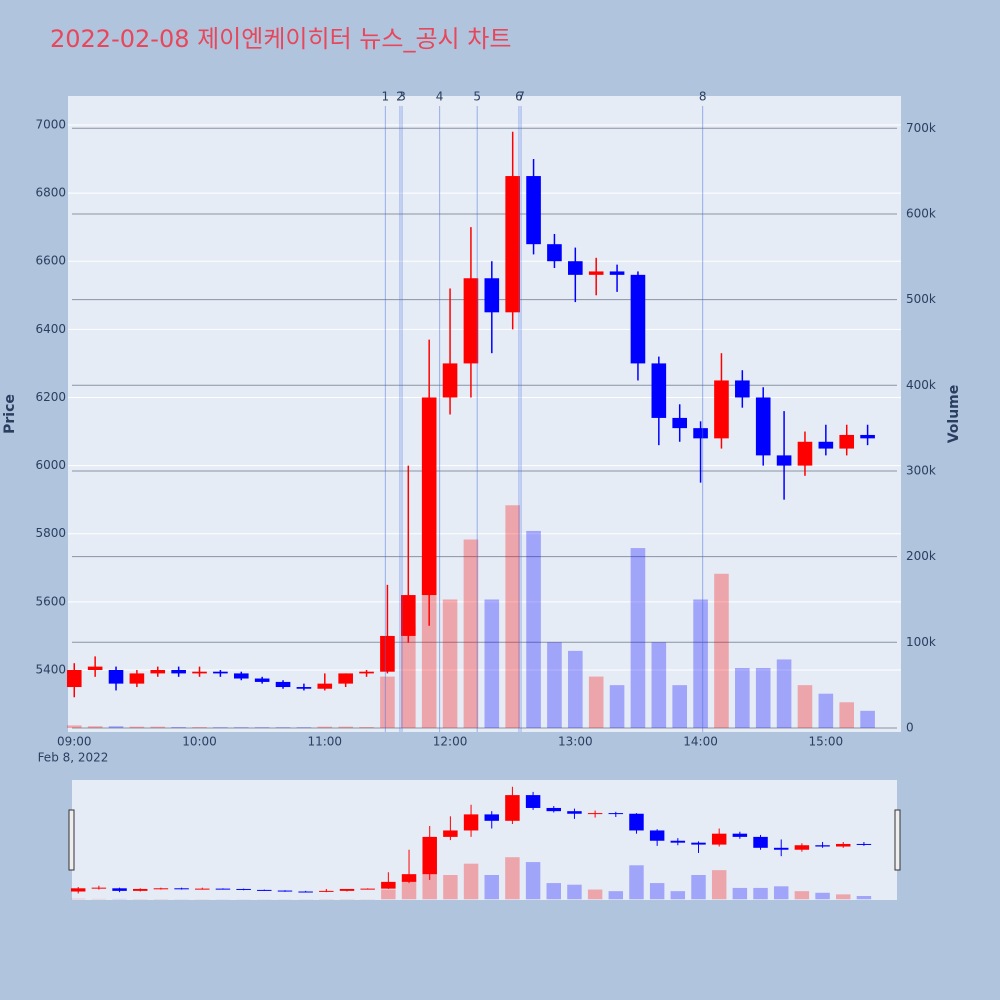  I want to click on x-tick-label: 15:00, so click(826, 742).